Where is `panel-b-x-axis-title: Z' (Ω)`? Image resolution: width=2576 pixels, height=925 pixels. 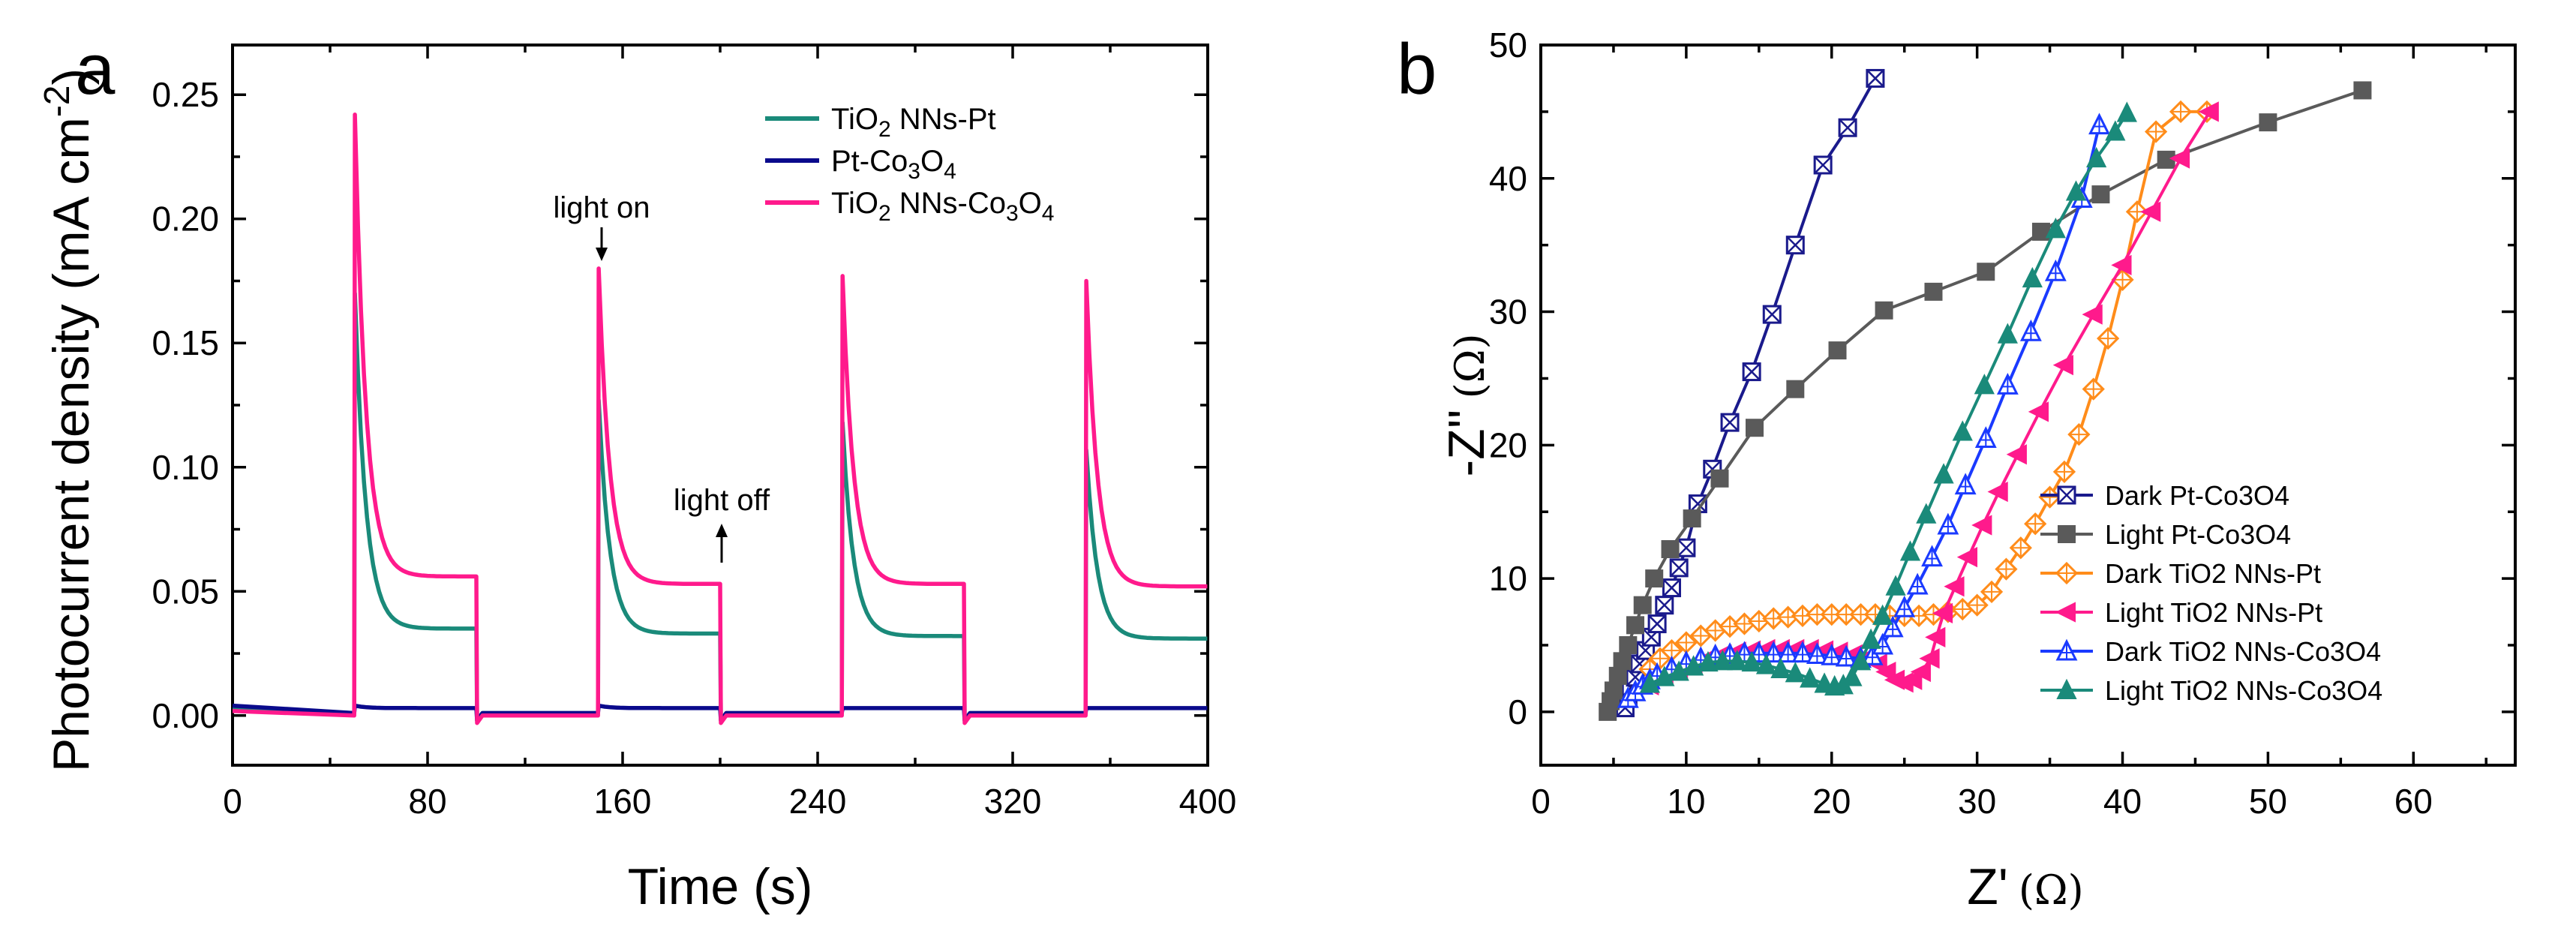
panel-b-x-axis-title: Z' (Ω) is located at coordinates (2025, 886).